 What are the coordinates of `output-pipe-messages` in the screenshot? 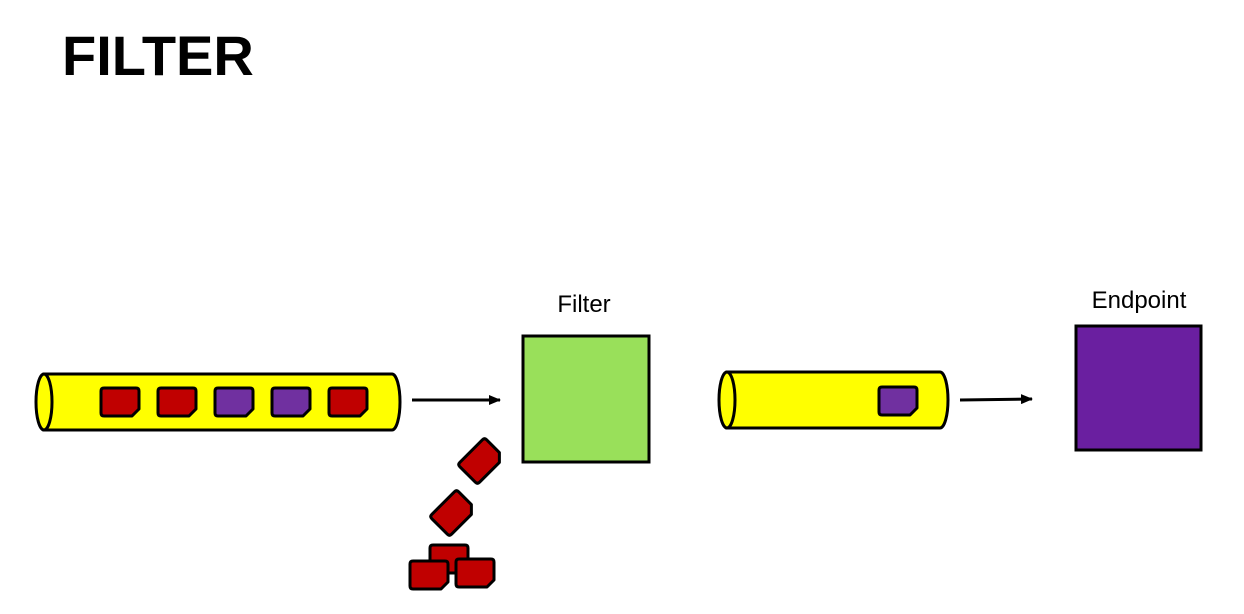 It's located at (898, 401).